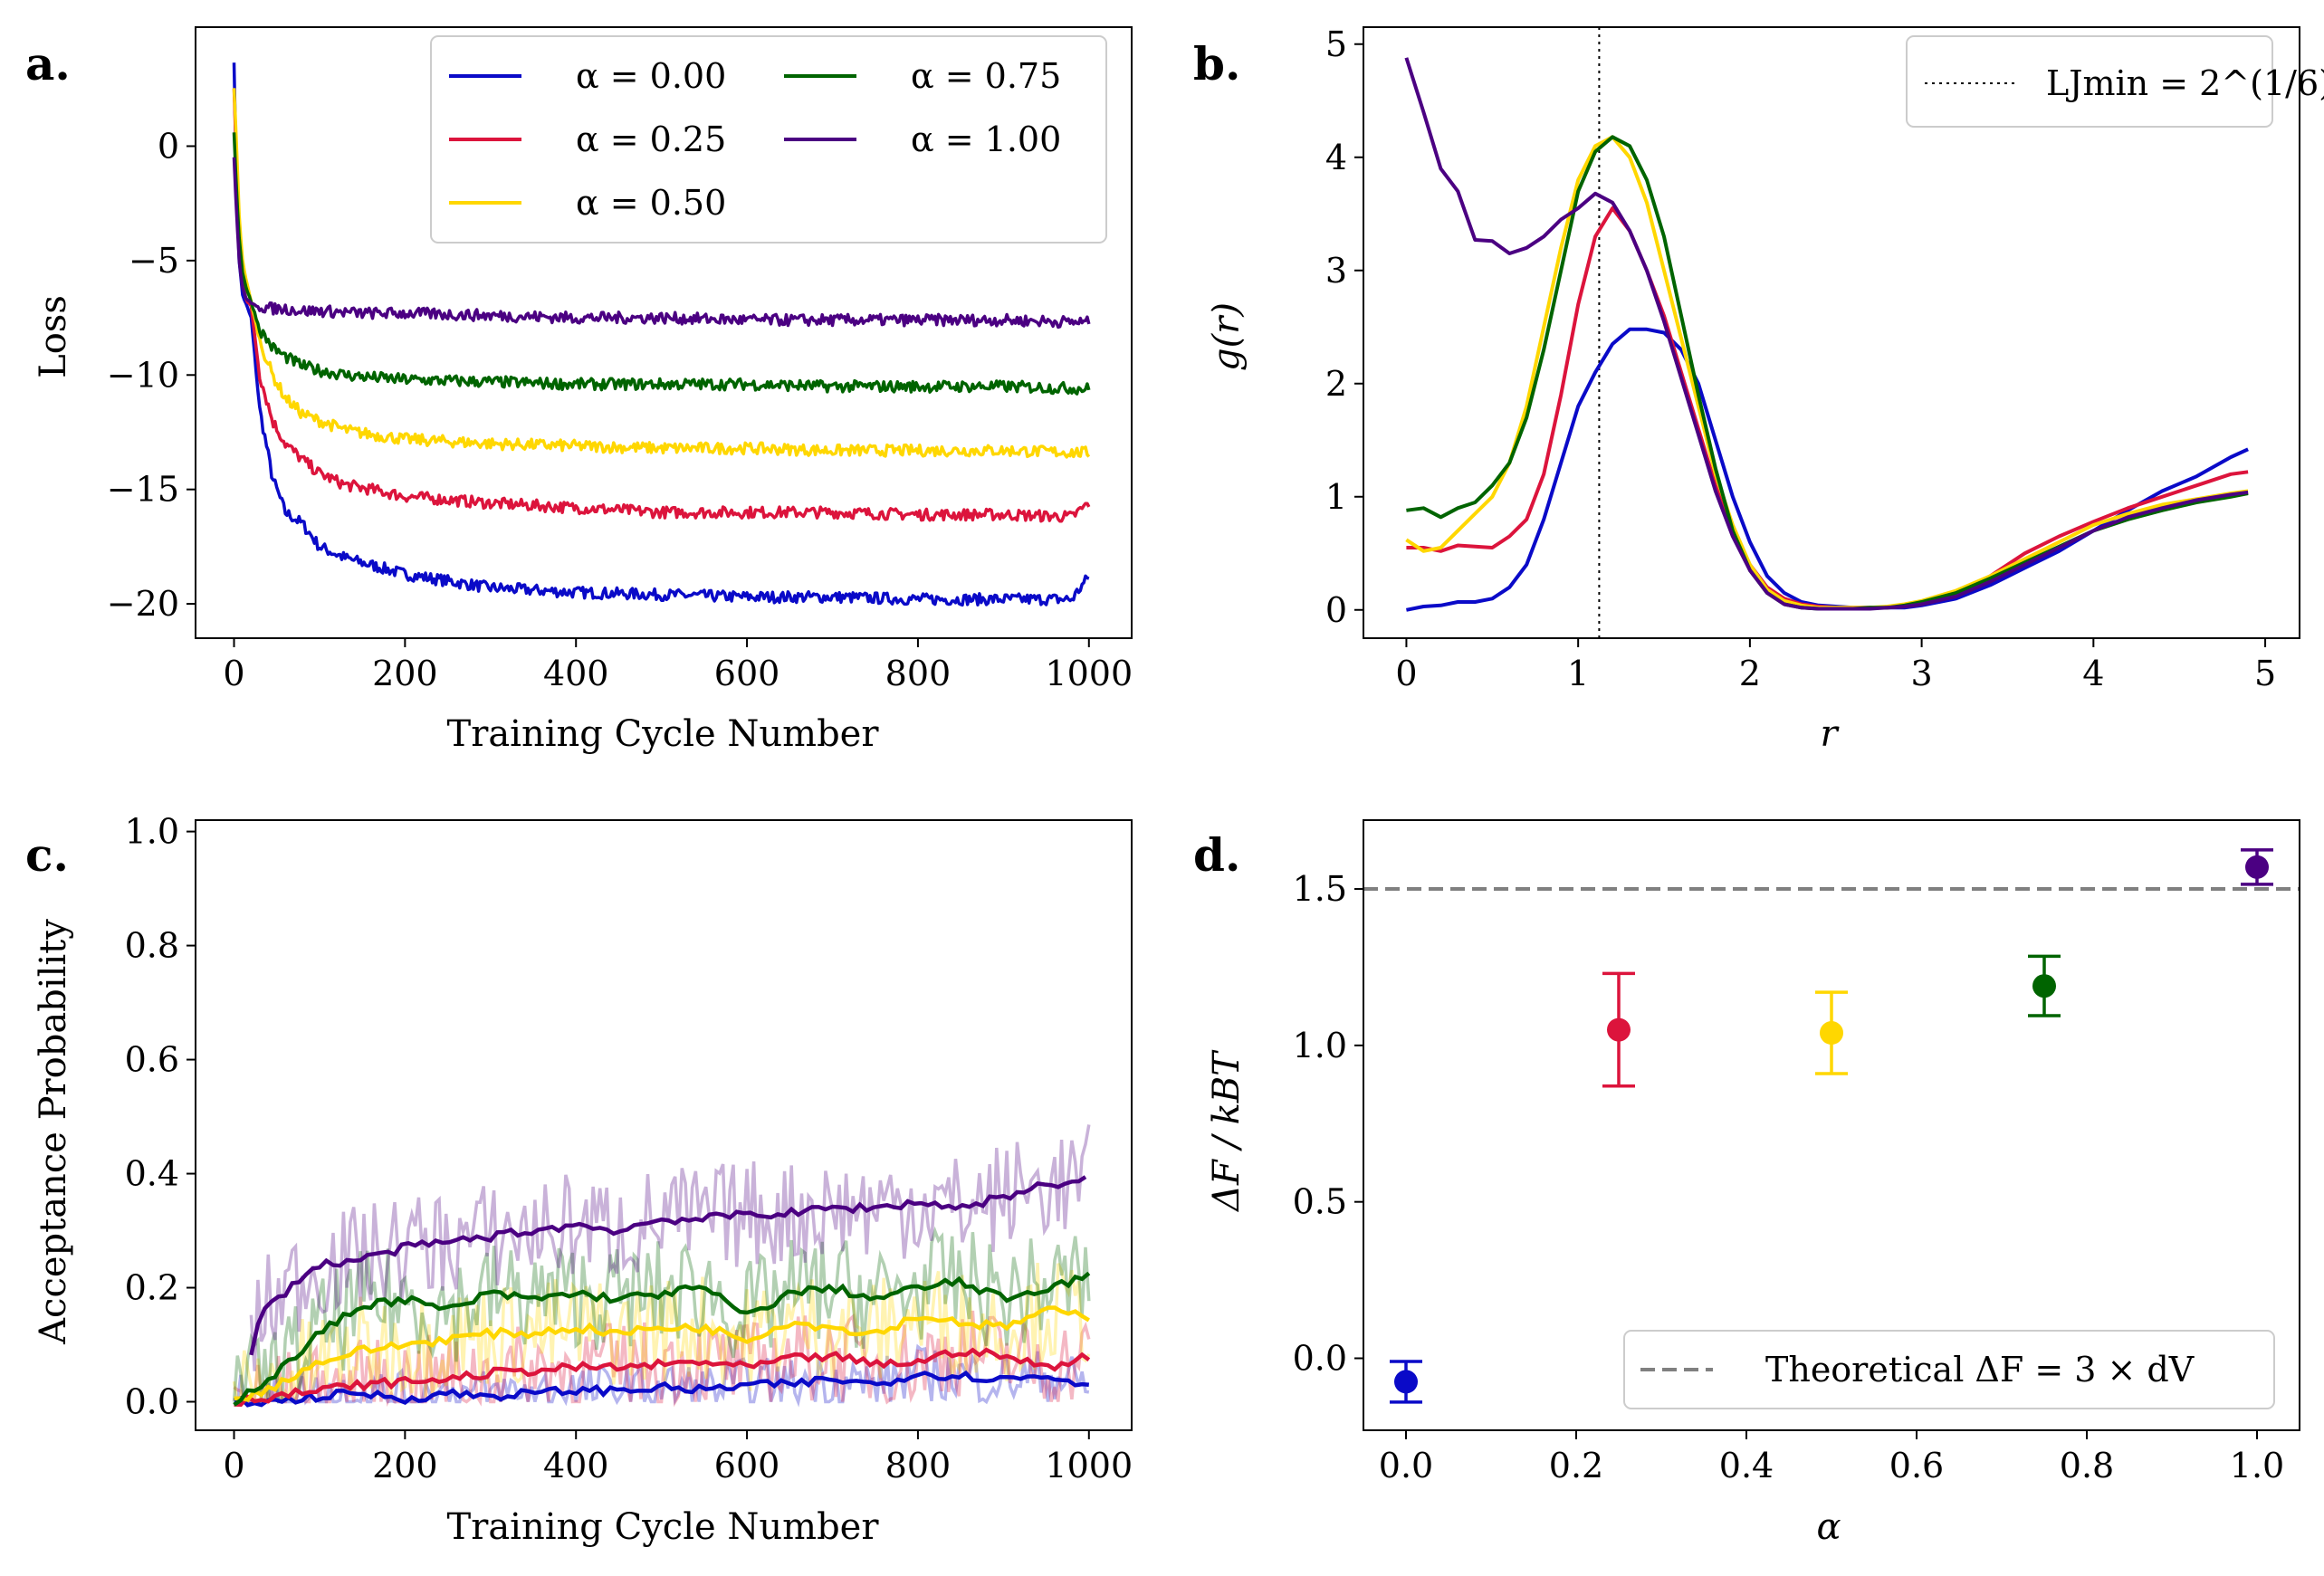 This screenshot has width=2324, height=1576. What do you see at coordinates (1406, 673) in the screenshot?
I see `plot-b-xtick-label: 0` at bounding box center [1406, 673].